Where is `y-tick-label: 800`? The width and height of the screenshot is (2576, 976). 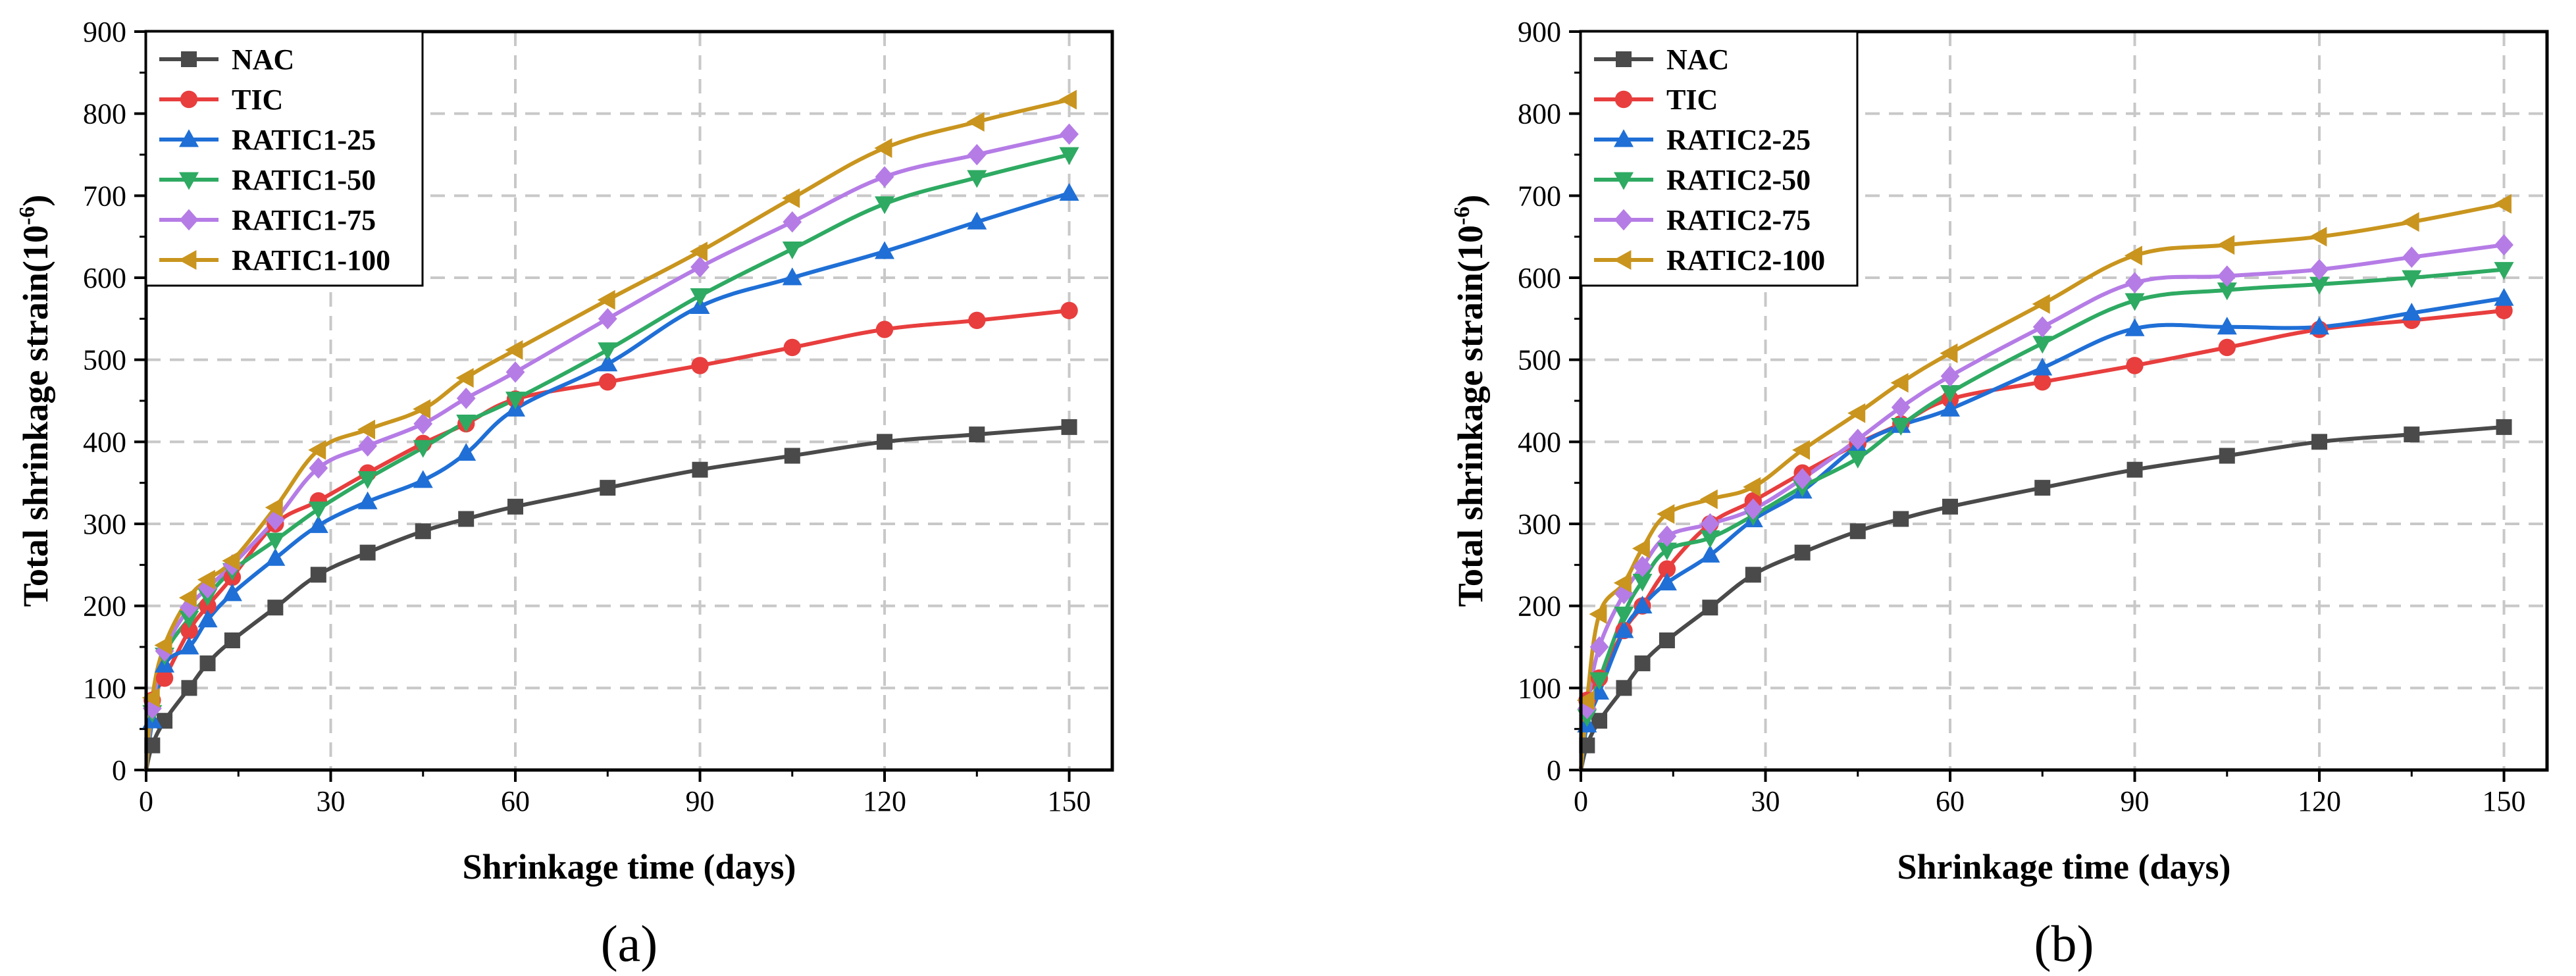
y-tick-label: 800 is located at coordinates (104, 114).